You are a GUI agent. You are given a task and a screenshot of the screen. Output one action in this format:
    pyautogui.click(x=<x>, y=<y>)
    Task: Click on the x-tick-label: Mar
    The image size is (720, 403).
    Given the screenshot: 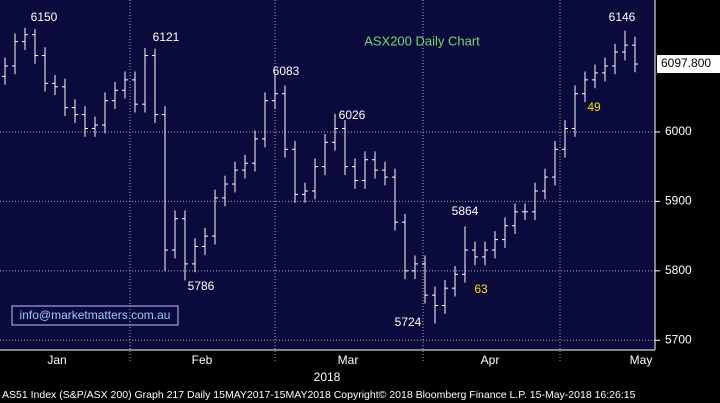 What is the action you would take?
    pyautogui.click(x=348, y=360)
    